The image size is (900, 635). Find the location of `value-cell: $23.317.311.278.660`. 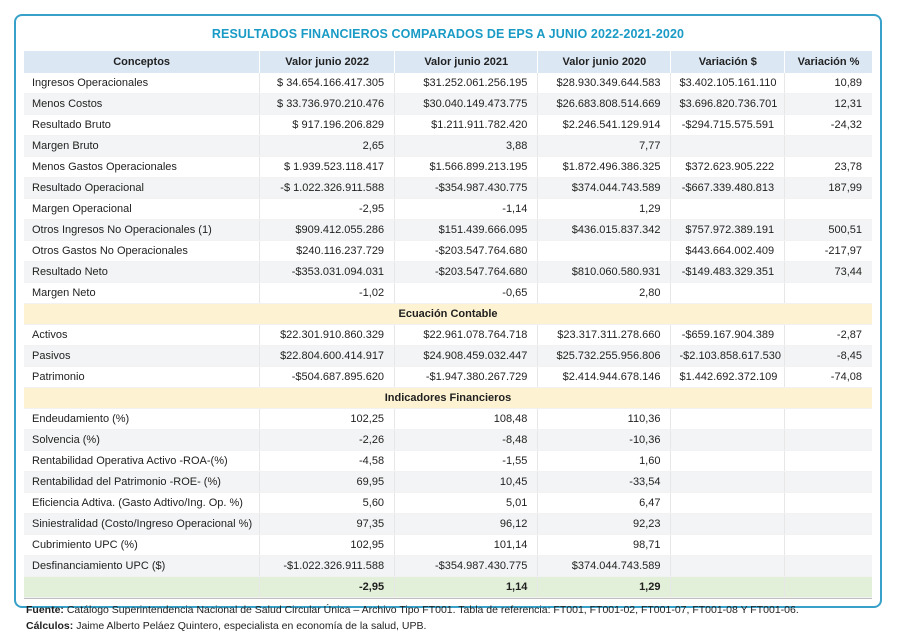

value-cell: $23.317.311.278.660 is located at coordinates (604, 335).